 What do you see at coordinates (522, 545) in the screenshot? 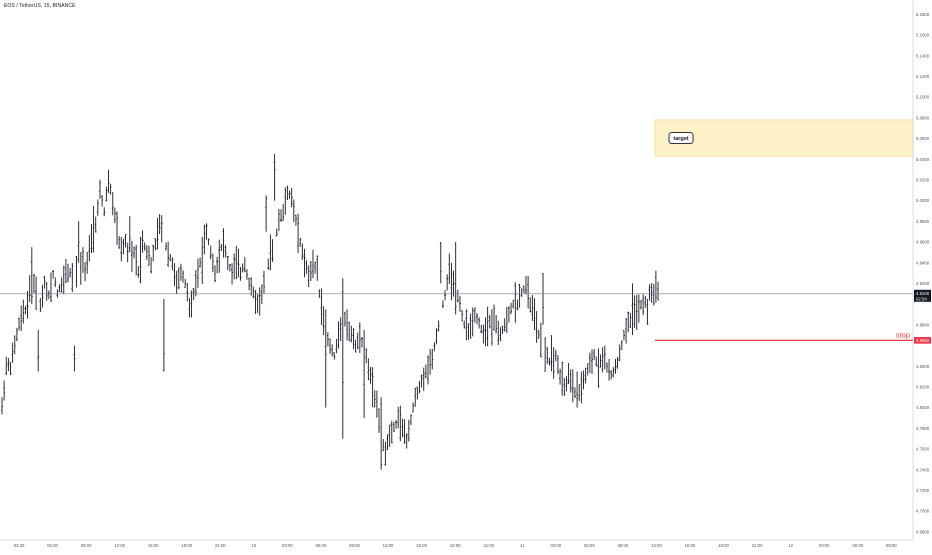
I see `time-tick-label: 11` at bounding box center [522, 545].